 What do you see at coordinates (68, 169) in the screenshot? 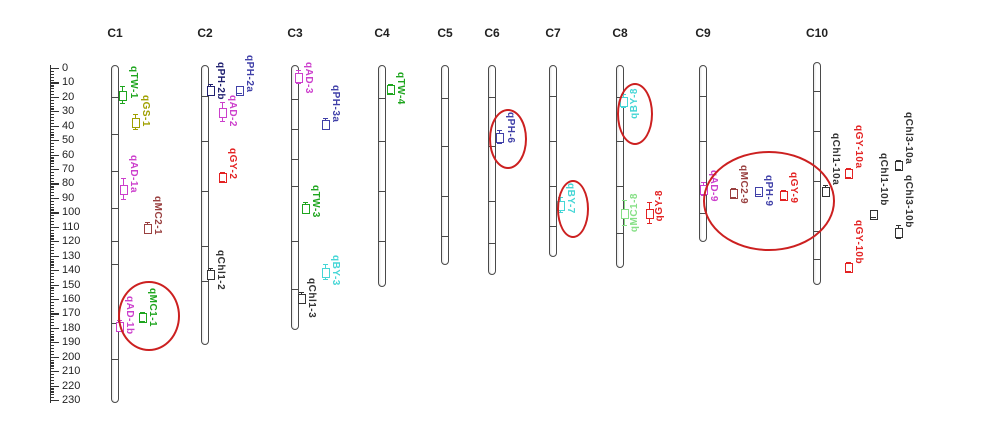
I see `ruler-tick-label: 70` at bounding box center [68, 169].